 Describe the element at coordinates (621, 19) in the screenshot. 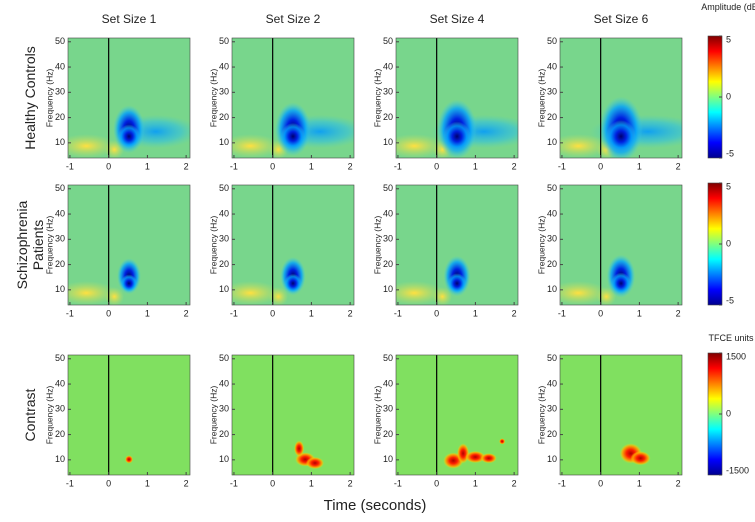

I see `column-title: Set Size 6` at that location.